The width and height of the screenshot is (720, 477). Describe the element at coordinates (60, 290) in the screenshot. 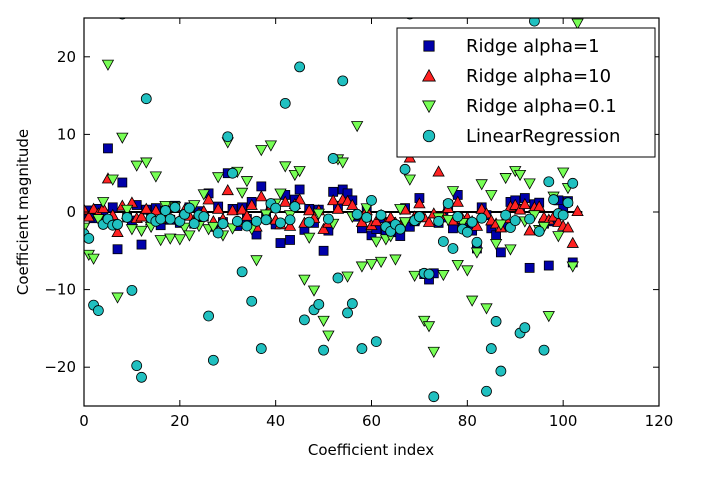

I see `y-tick-label: −10` at that location.